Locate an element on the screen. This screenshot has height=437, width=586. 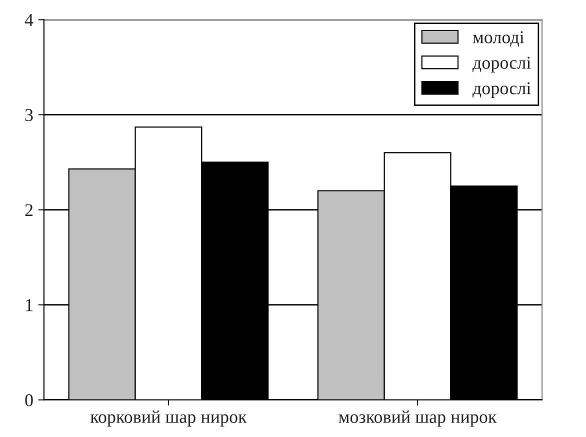
x-tick-label: мозковий шар нирок is located at coordinates (417, 418).